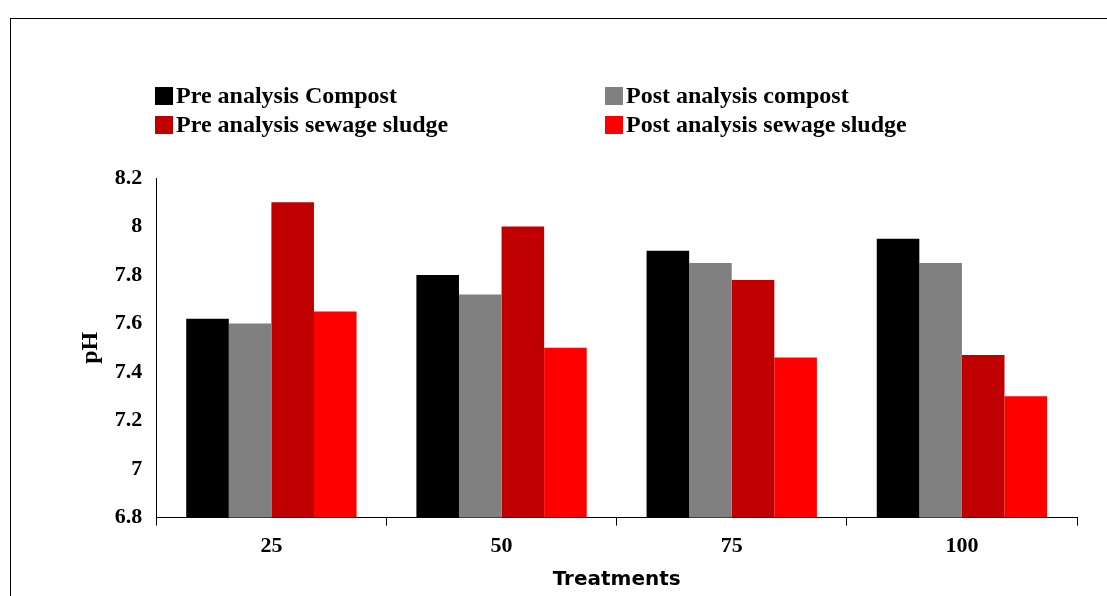  Describe the element at coordinates (137, 225) in the screenshot. I see `y-tick-label: 8` at that location.